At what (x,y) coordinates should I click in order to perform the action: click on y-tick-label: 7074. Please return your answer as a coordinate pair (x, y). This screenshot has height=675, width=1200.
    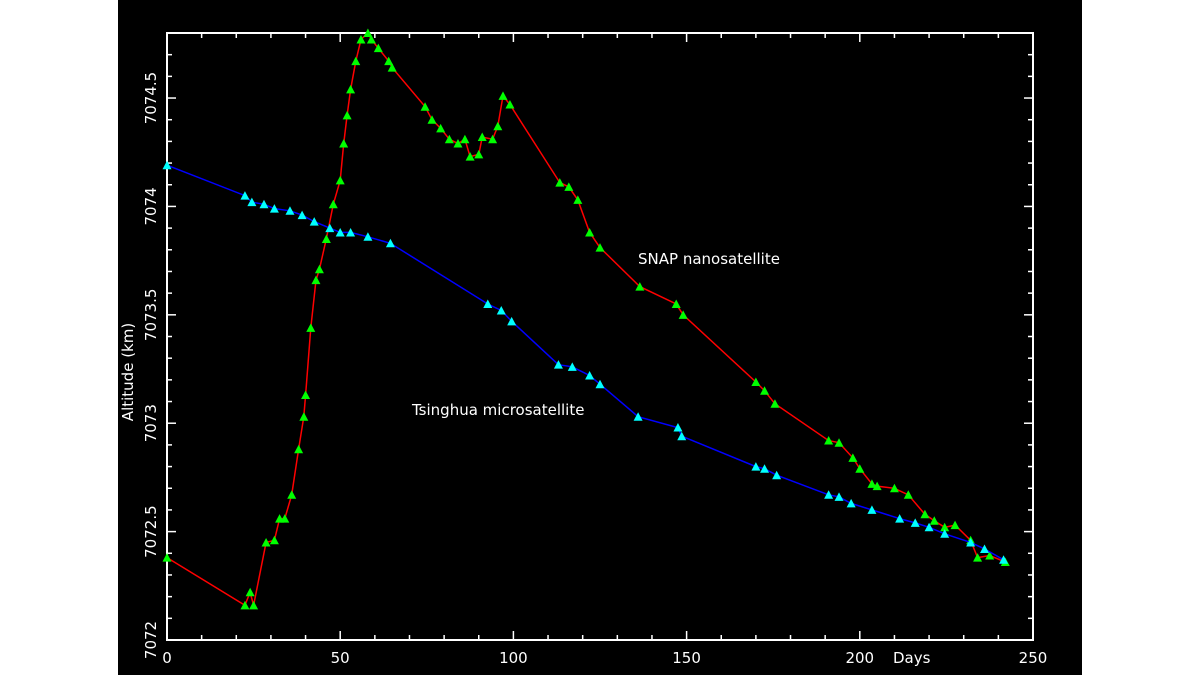
    Looking at the image, I should click on (151, 206).